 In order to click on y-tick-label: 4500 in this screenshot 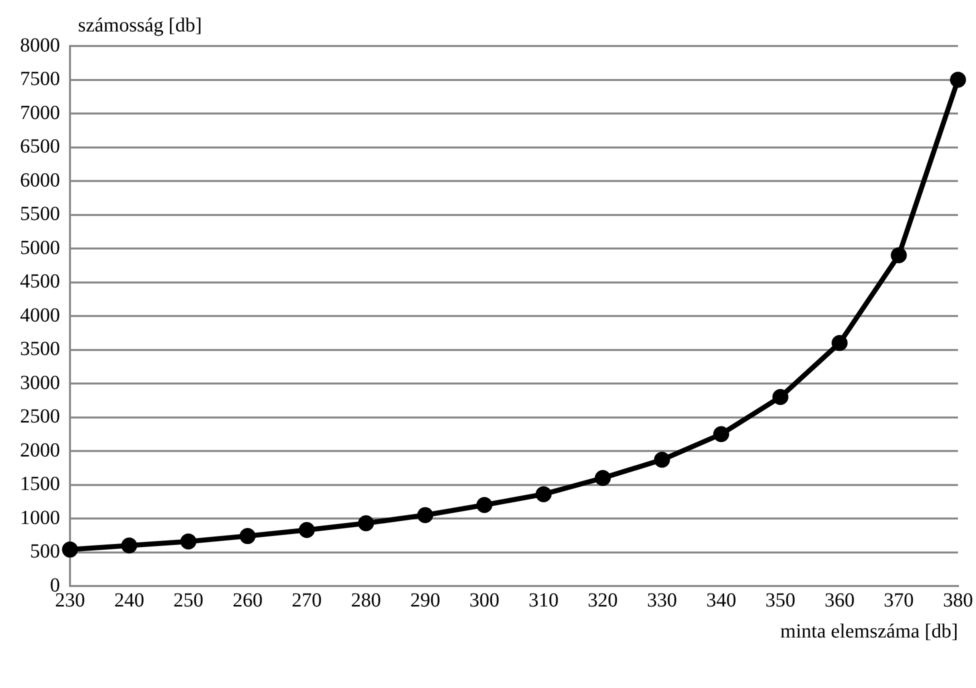, I will do `click(40, 281)`.